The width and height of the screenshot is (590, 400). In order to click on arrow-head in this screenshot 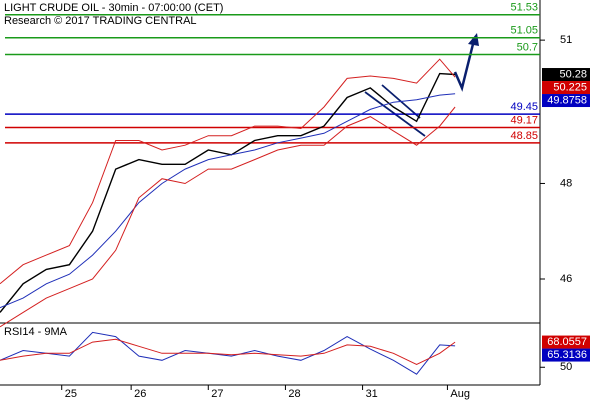, I will do `click(473, 39)`.